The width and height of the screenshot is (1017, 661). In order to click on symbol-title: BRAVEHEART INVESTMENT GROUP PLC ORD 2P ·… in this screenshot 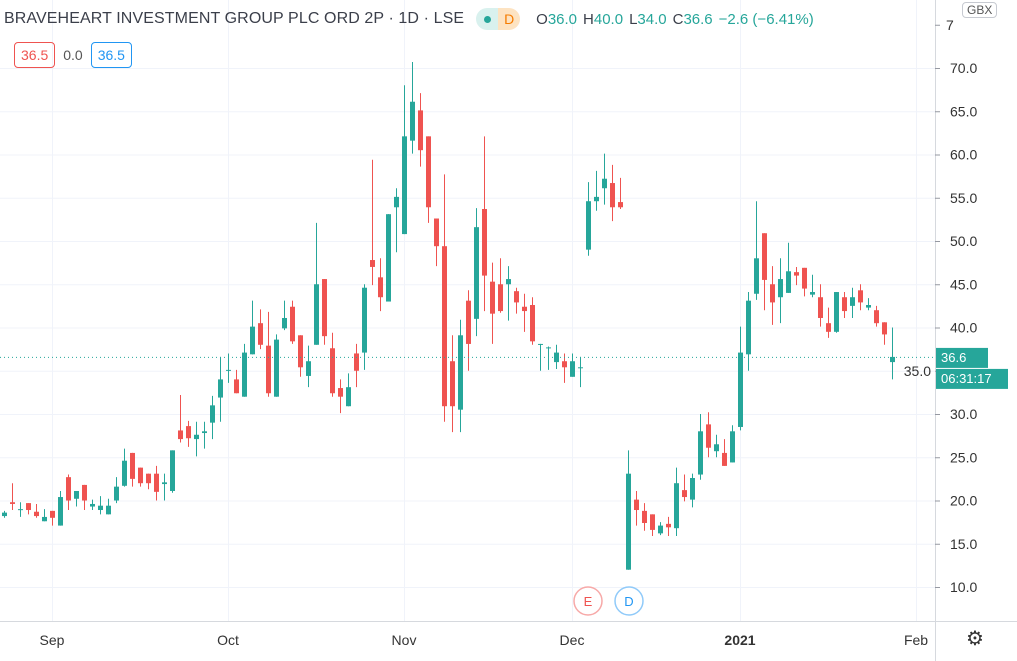, I will do `click(234, 18)`.